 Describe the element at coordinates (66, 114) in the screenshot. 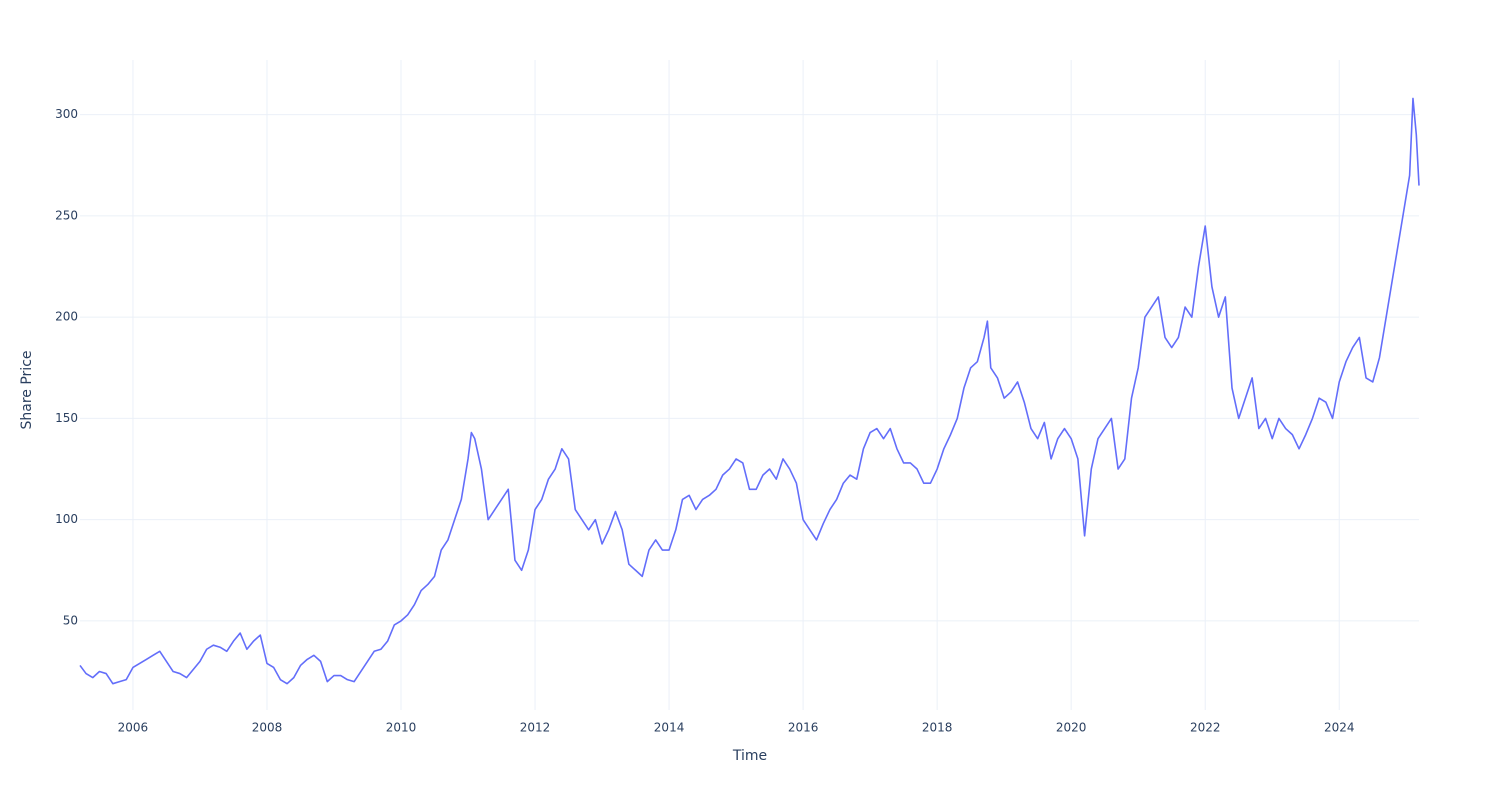

I see `y-tick-label: 300` at that location.